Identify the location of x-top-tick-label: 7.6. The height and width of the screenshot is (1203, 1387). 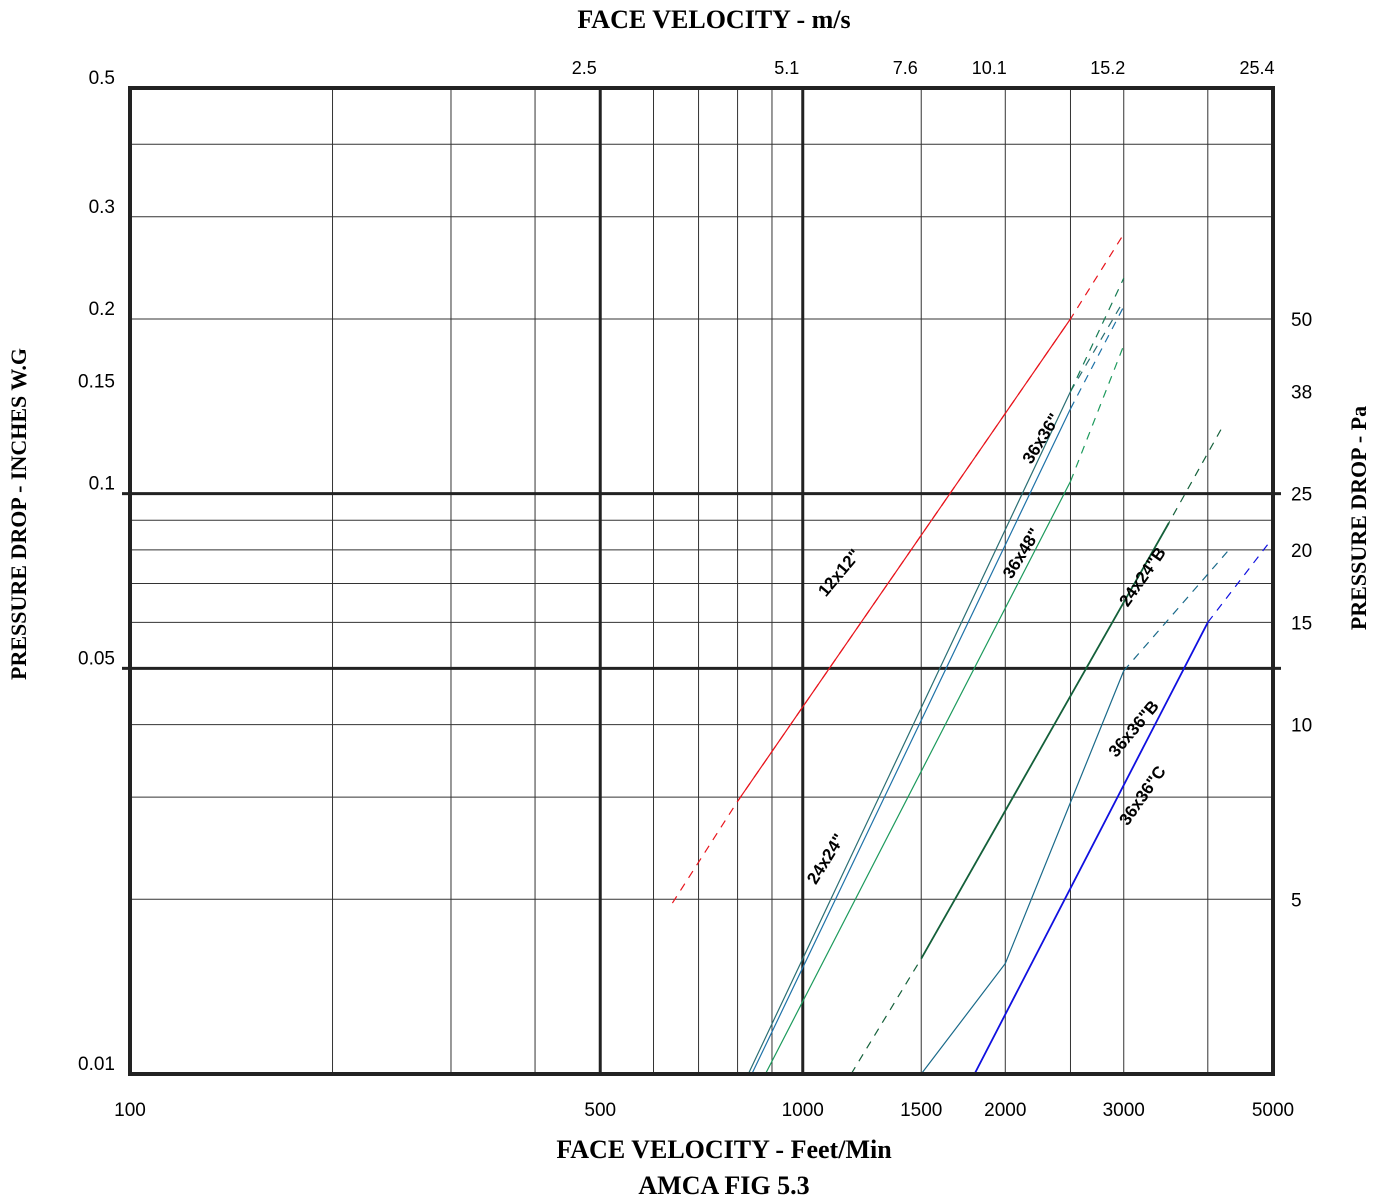
(905, 68).